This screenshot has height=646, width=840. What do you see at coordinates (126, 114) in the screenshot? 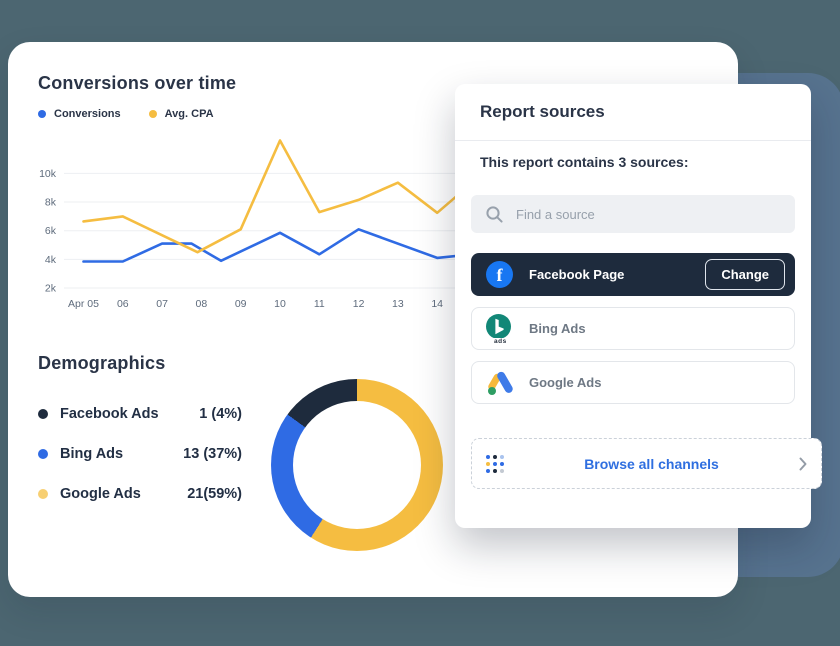
I see `conversions-legend: Conversions Avg. CPA` at bounding box center [126, 114].